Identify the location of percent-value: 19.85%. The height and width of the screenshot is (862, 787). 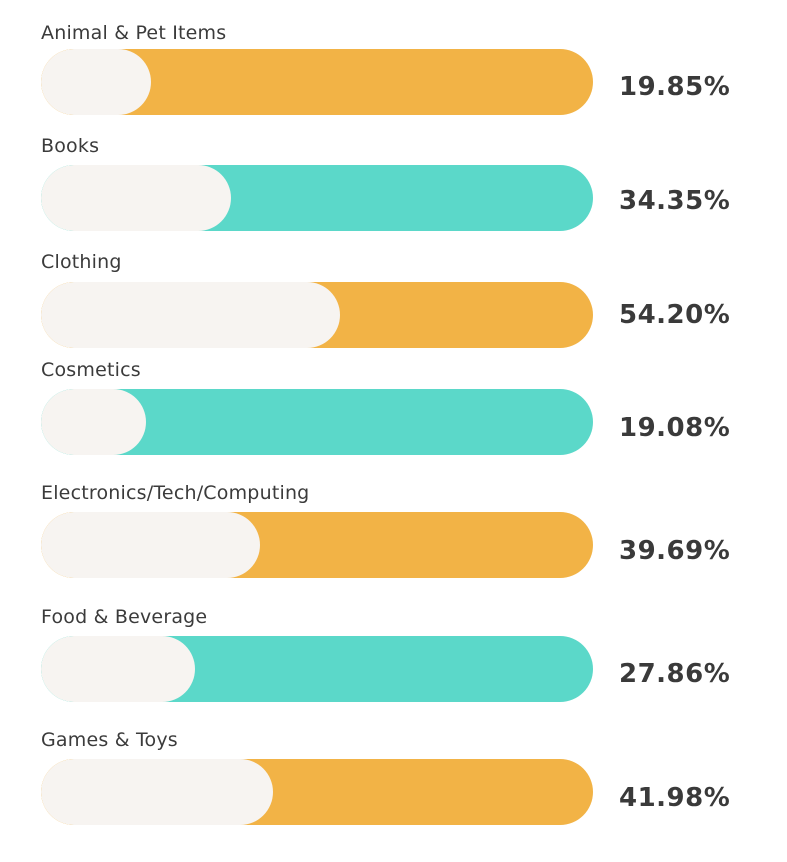
(675, 87).